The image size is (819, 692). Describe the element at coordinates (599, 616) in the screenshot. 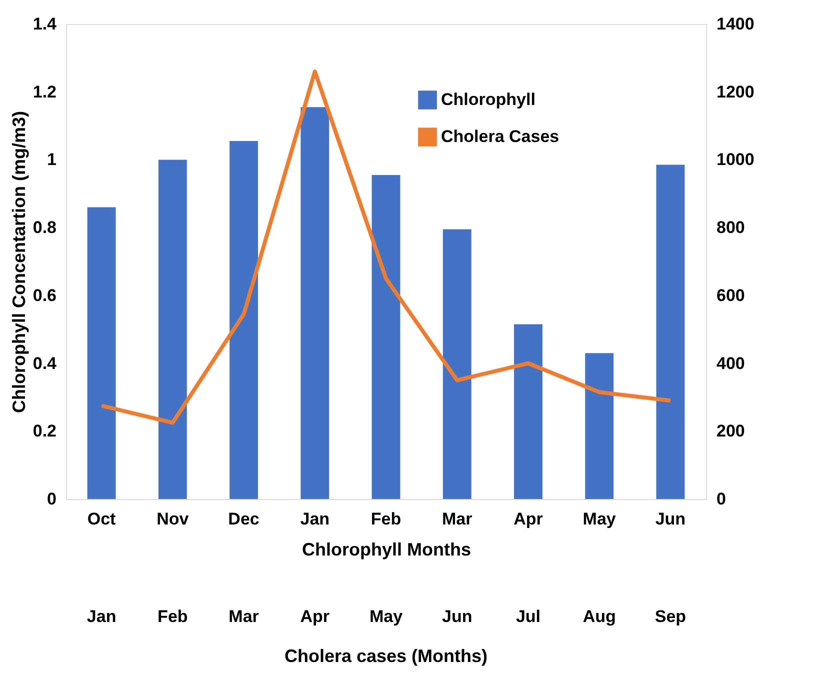

I see `text: Aug` at that location.